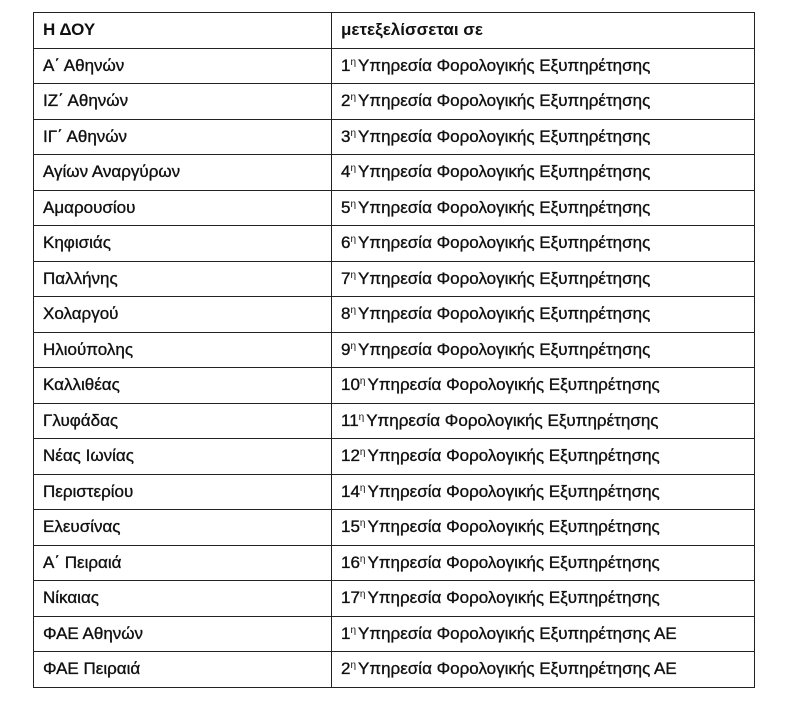 The height and width of the screenshot is (715, 787). I want to click on service-name: 16η Υπηρεσία Φορολογικής Εξυπηρέτησης, so click(543, 562).